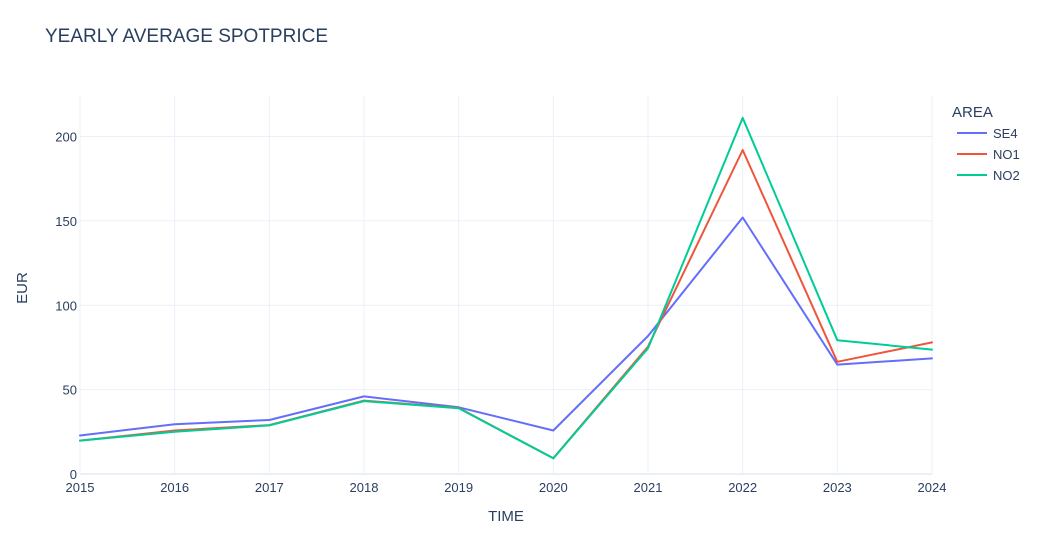  What do you see at coordinates (70, 390) in the screenshot?
I see `y-tick-label: 50` at bounding box center [70, 390].